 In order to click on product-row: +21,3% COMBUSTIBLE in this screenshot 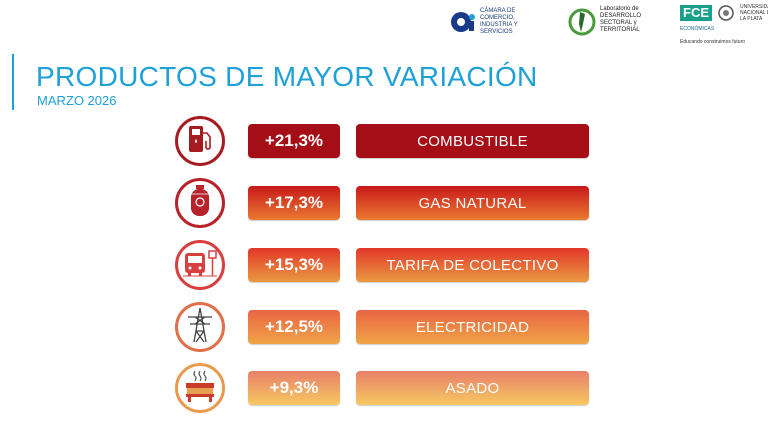, I will do `click(384, 141)`.